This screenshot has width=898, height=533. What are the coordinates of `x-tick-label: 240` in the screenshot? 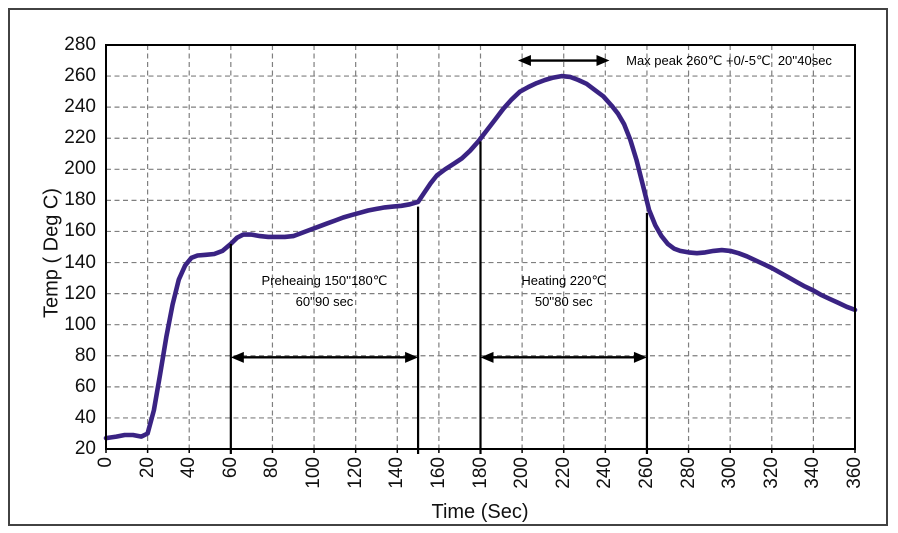 It's located at (605, 473).